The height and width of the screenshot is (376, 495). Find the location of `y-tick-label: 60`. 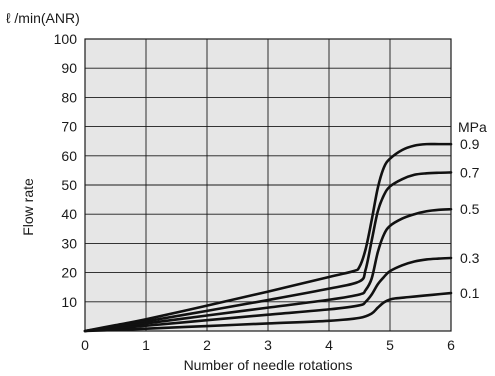

y-tick-label: 60 is located at coordinates (69, 156).